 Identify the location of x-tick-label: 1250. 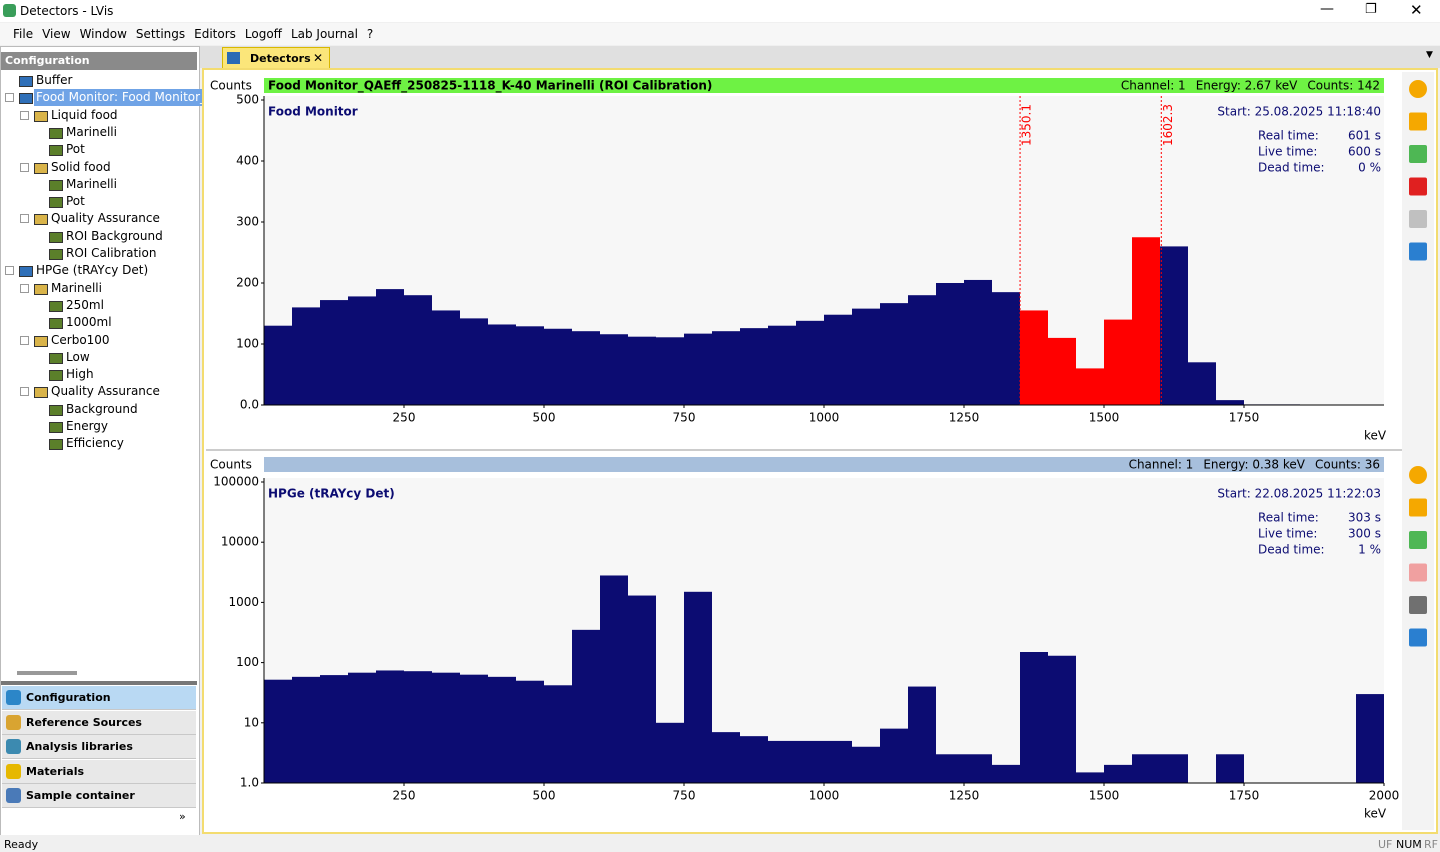
(964, 796).